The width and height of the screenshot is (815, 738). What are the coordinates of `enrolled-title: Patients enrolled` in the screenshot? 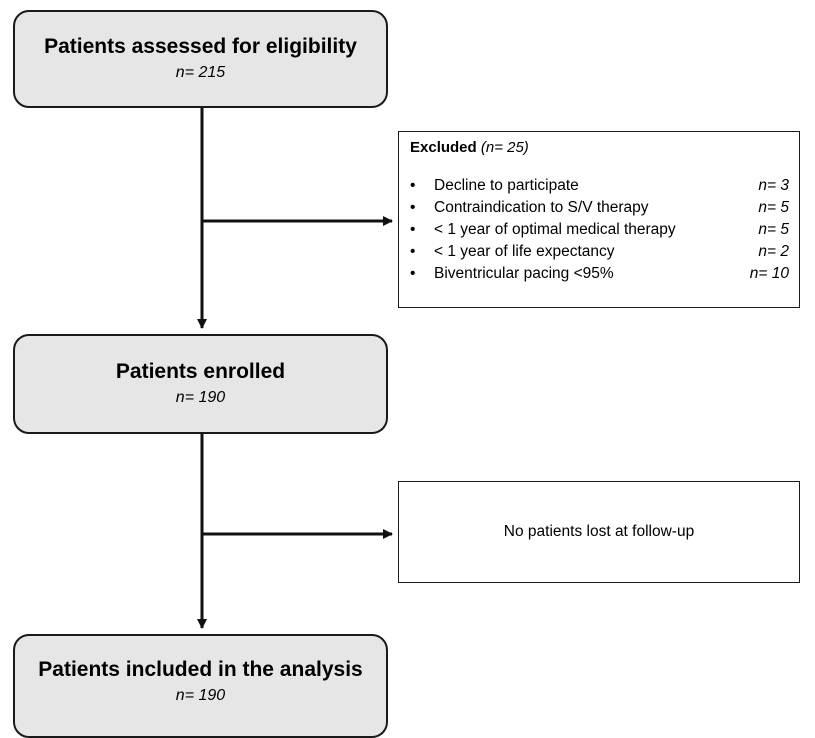 It's located at (200, 371).